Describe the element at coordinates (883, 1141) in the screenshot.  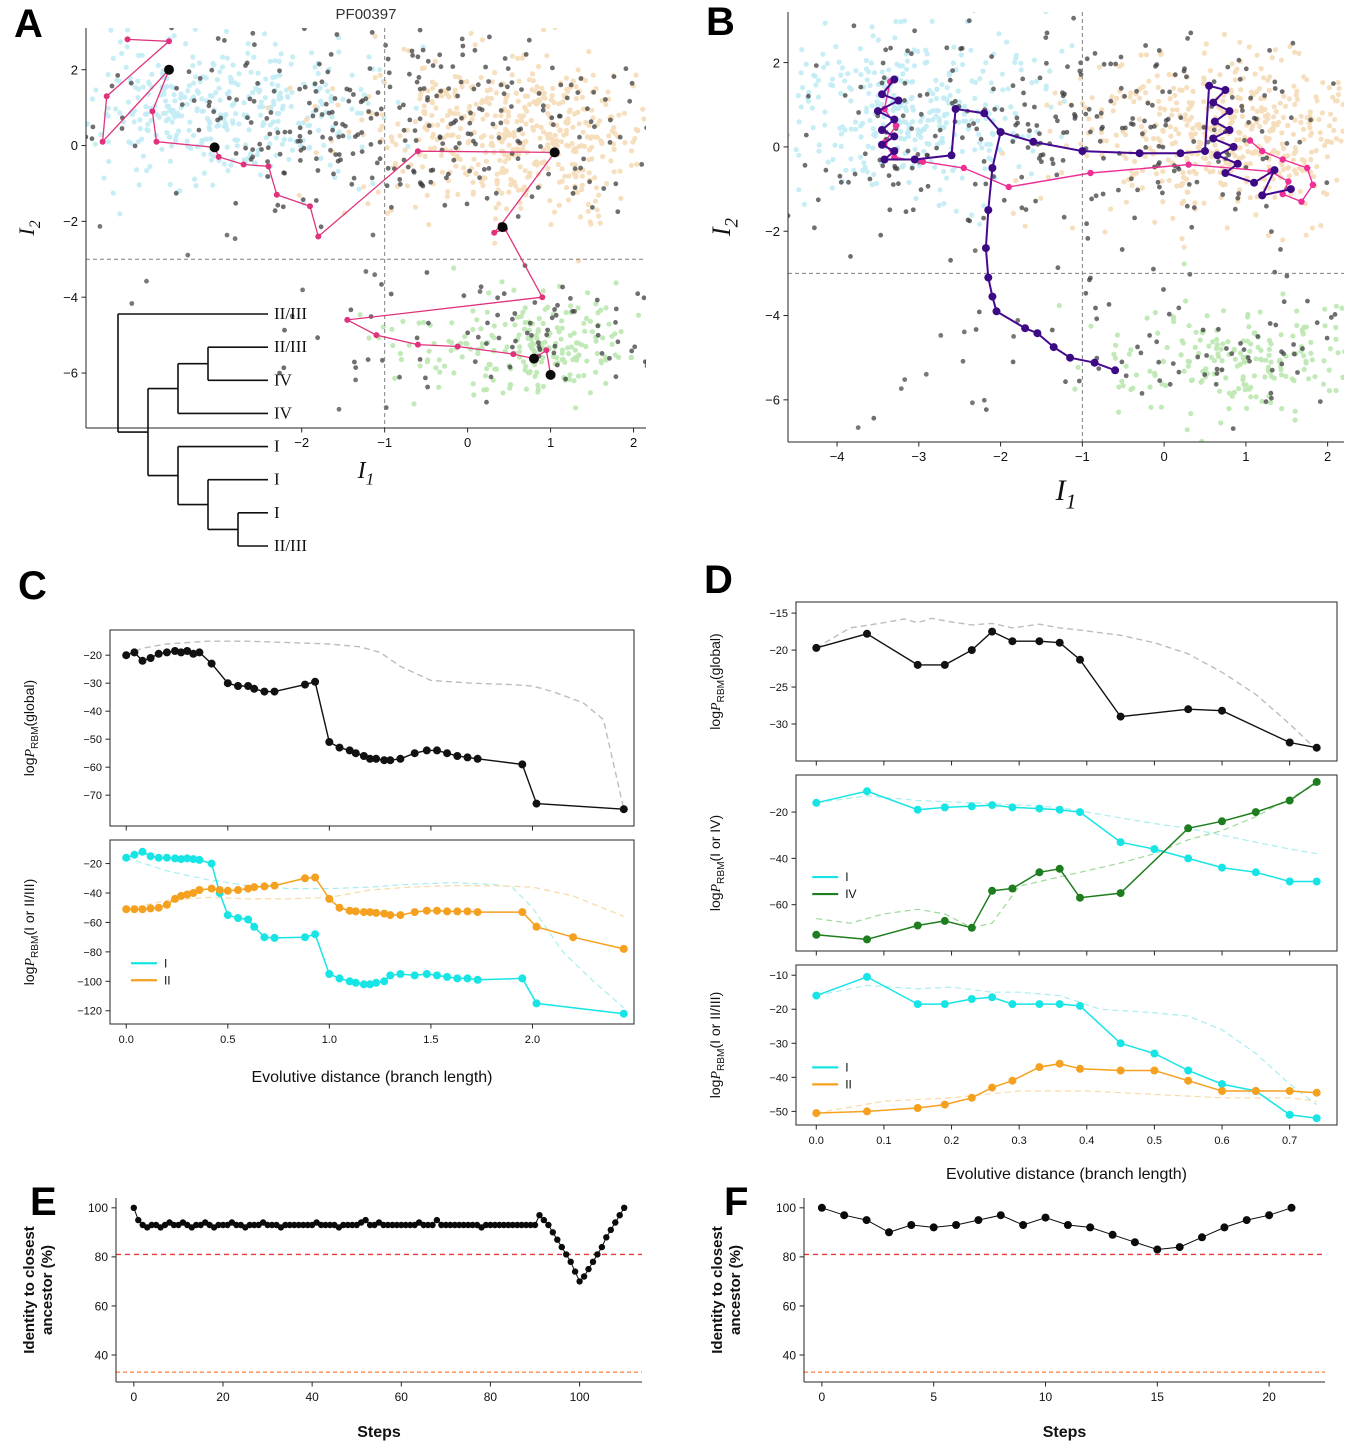
I see `svg-text: 0.1` at that location.